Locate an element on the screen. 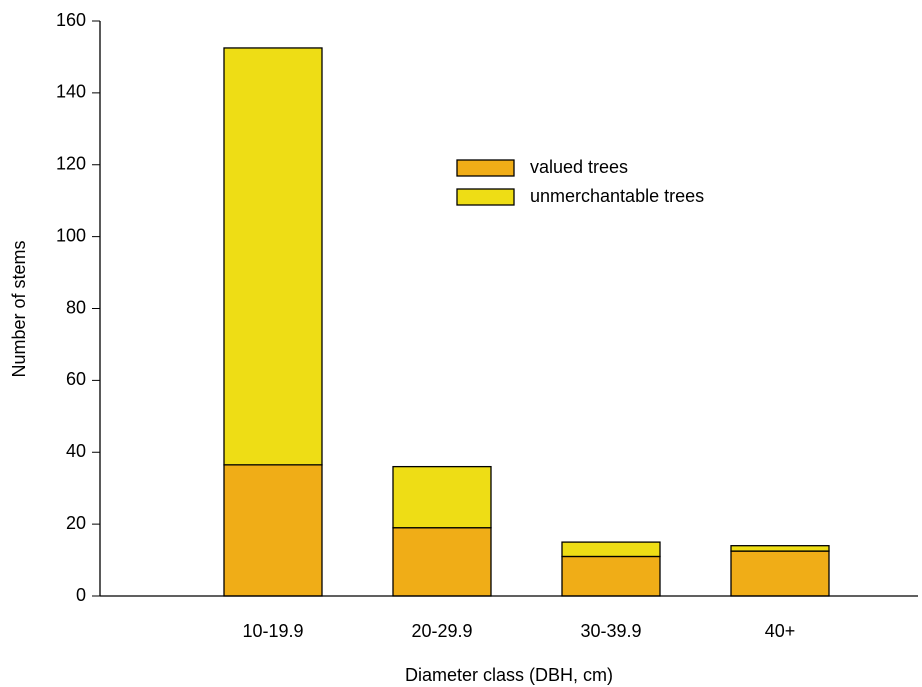 This screenshot has height=687, width=922. x-tick-label: 30-39.9 is located at coordinates (610, 631).